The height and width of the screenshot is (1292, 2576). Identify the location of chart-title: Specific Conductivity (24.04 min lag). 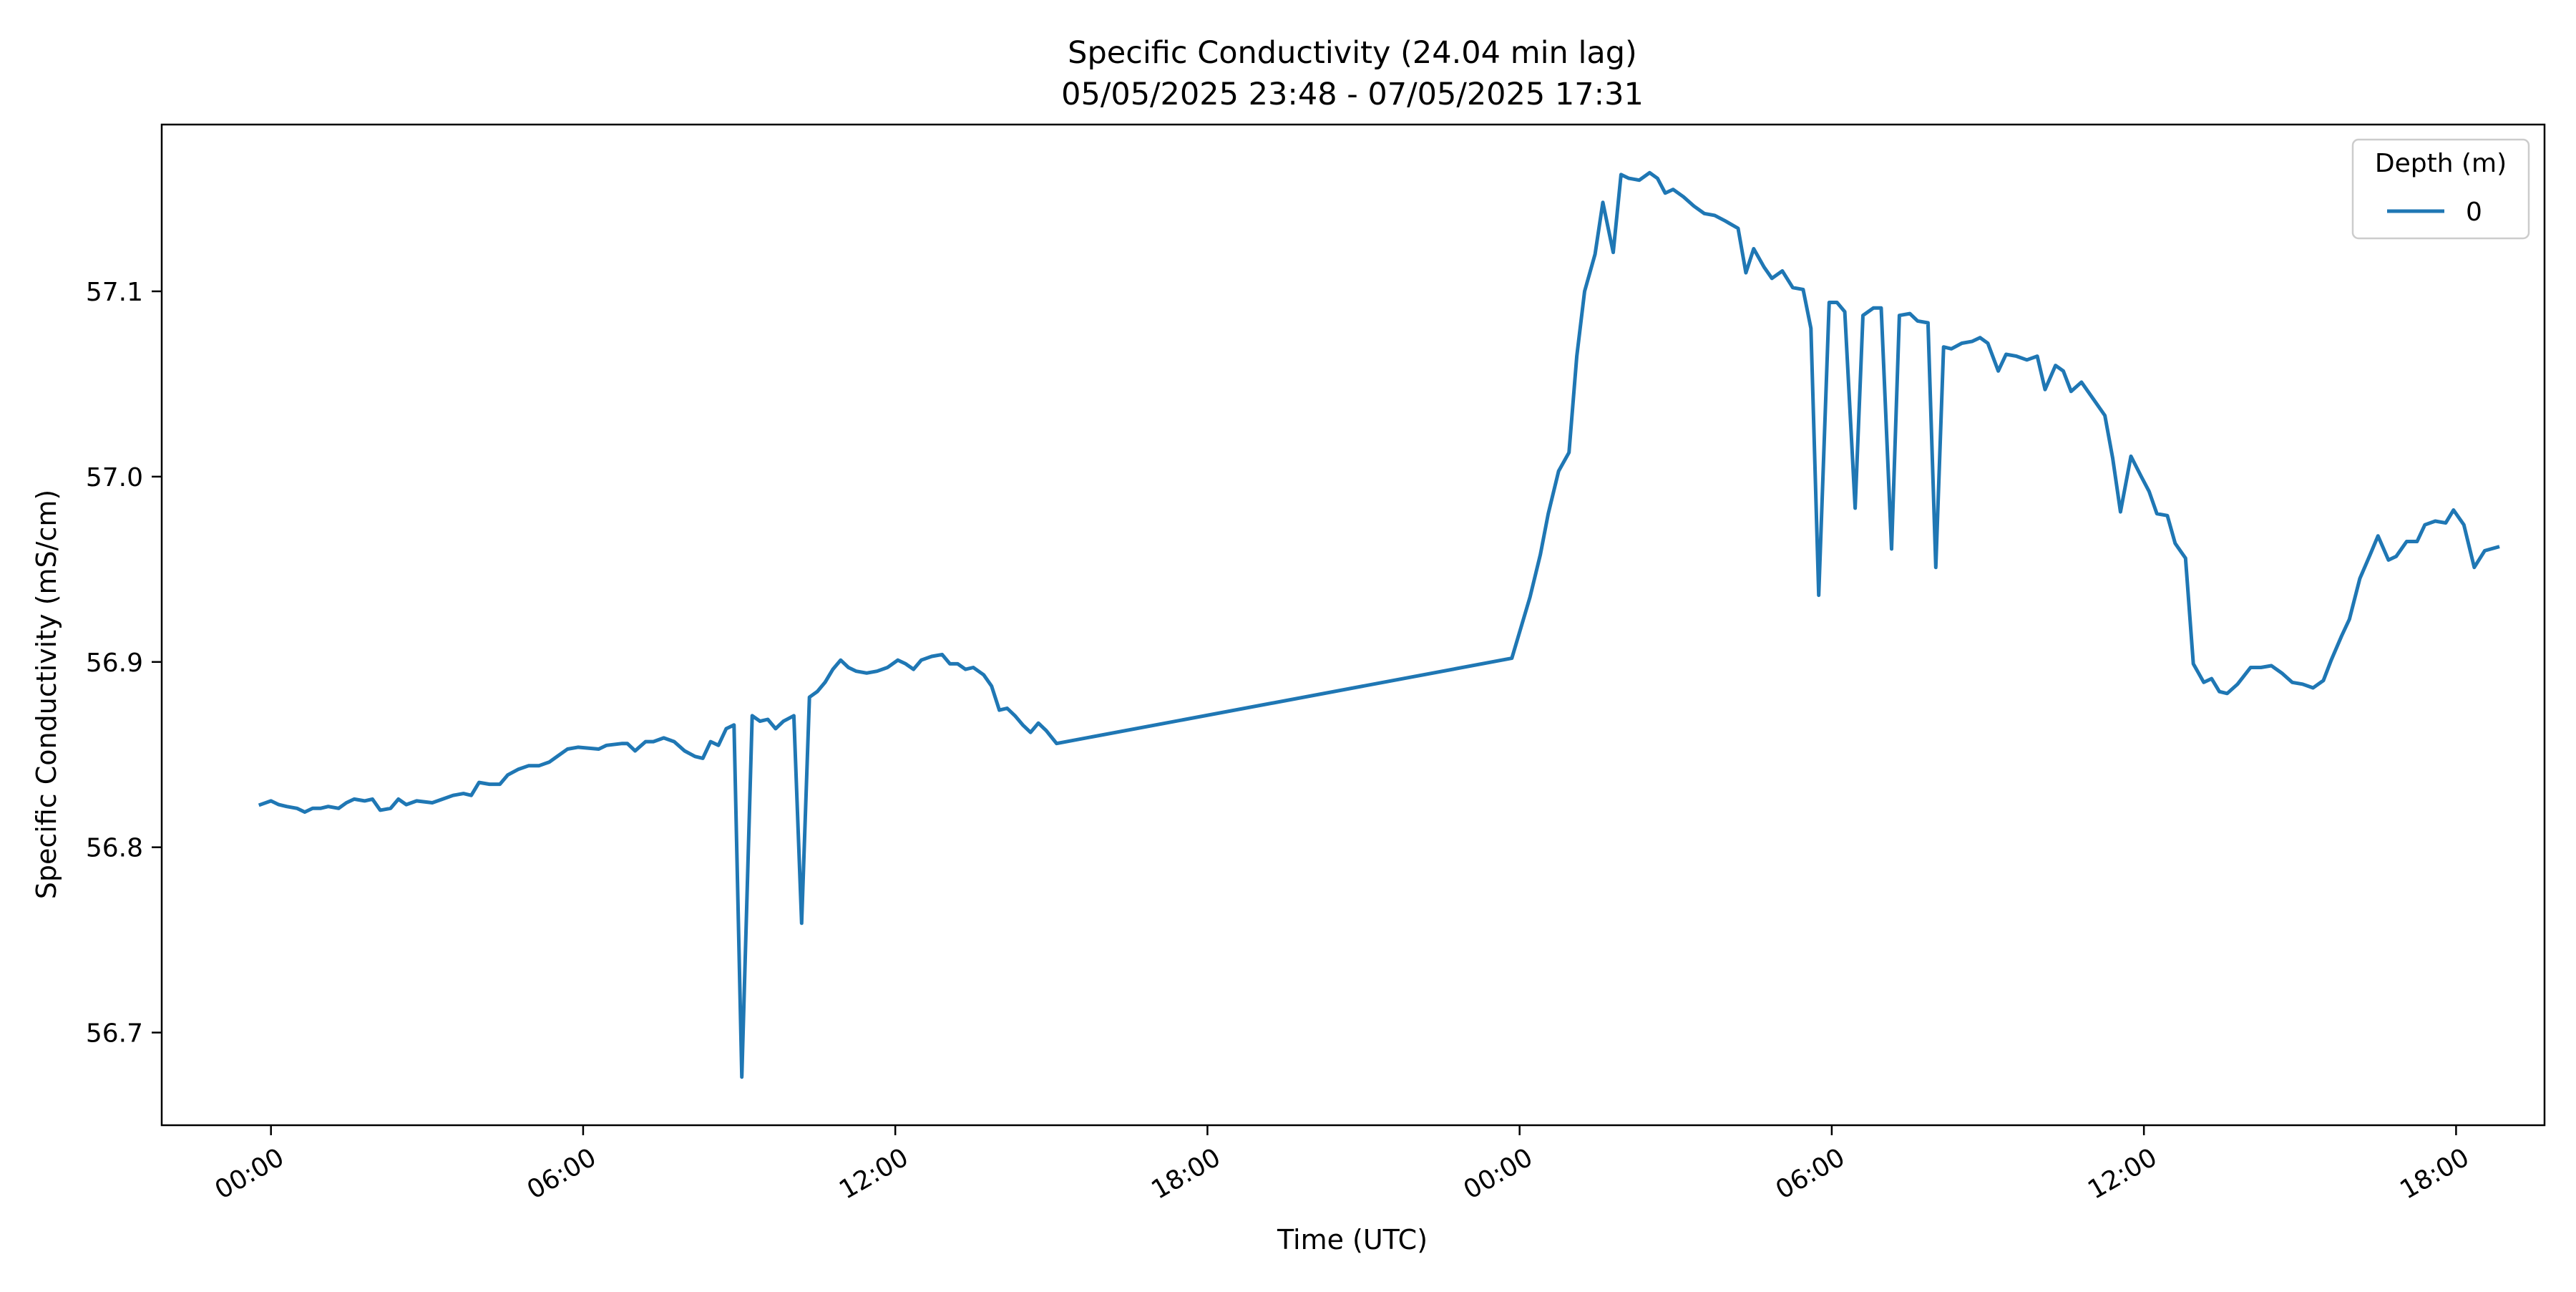
(1352, 53).